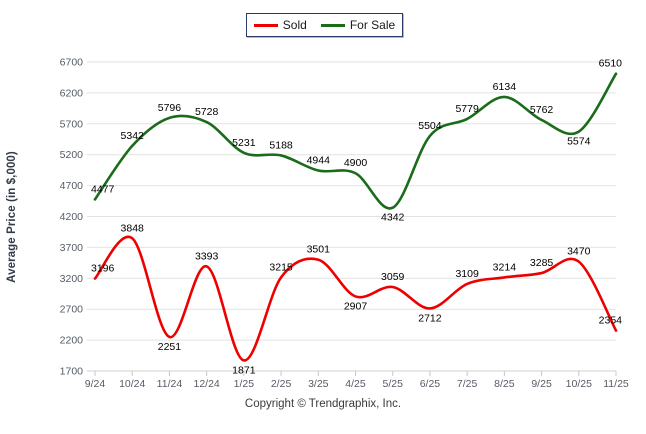  I want to click on data-label: 5796, so click(170, 108).